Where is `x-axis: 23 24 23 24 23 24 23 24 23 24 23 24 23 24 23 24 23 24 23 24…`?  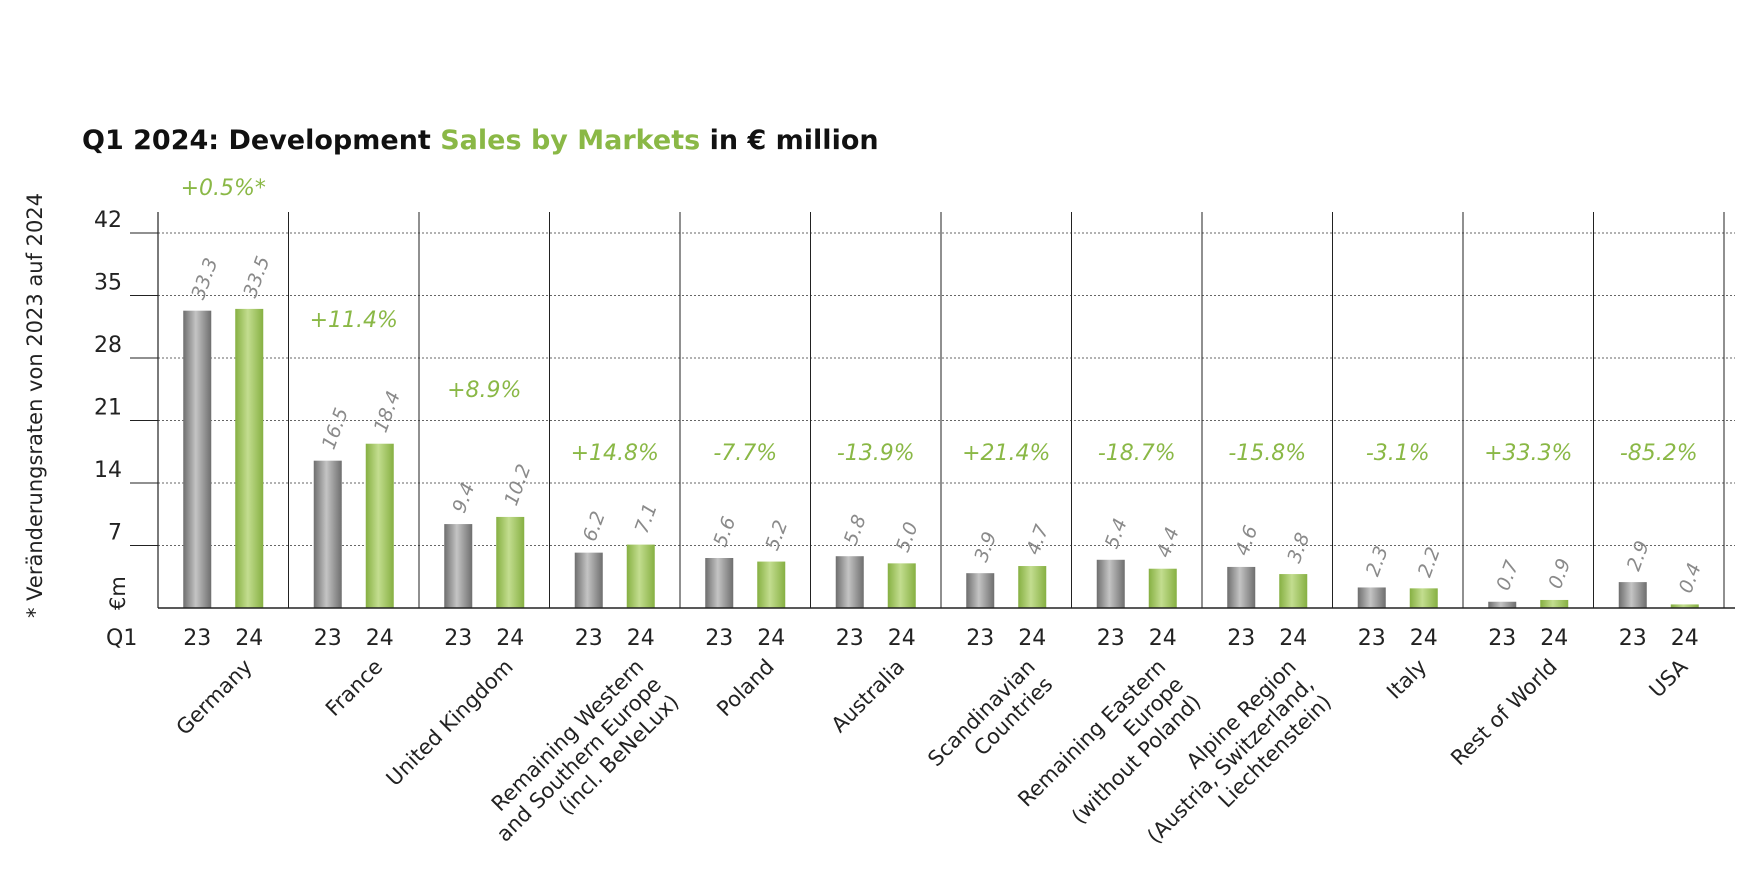 x-axis: 23 24 23 24 23 24 23 24 23 24 23 24 23 24 23 24 23 24 23 24… is located at coordinates (946, 629).